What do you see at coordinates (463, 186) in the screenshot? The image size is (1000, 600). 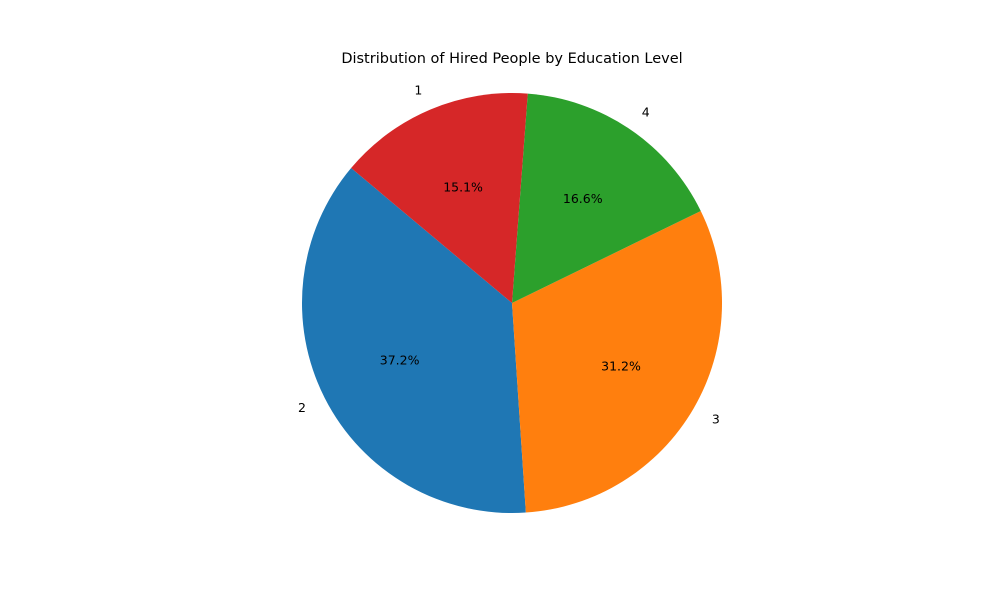 I see `slice-percentage-1: 15.1%` at bounding box center [463, 186].